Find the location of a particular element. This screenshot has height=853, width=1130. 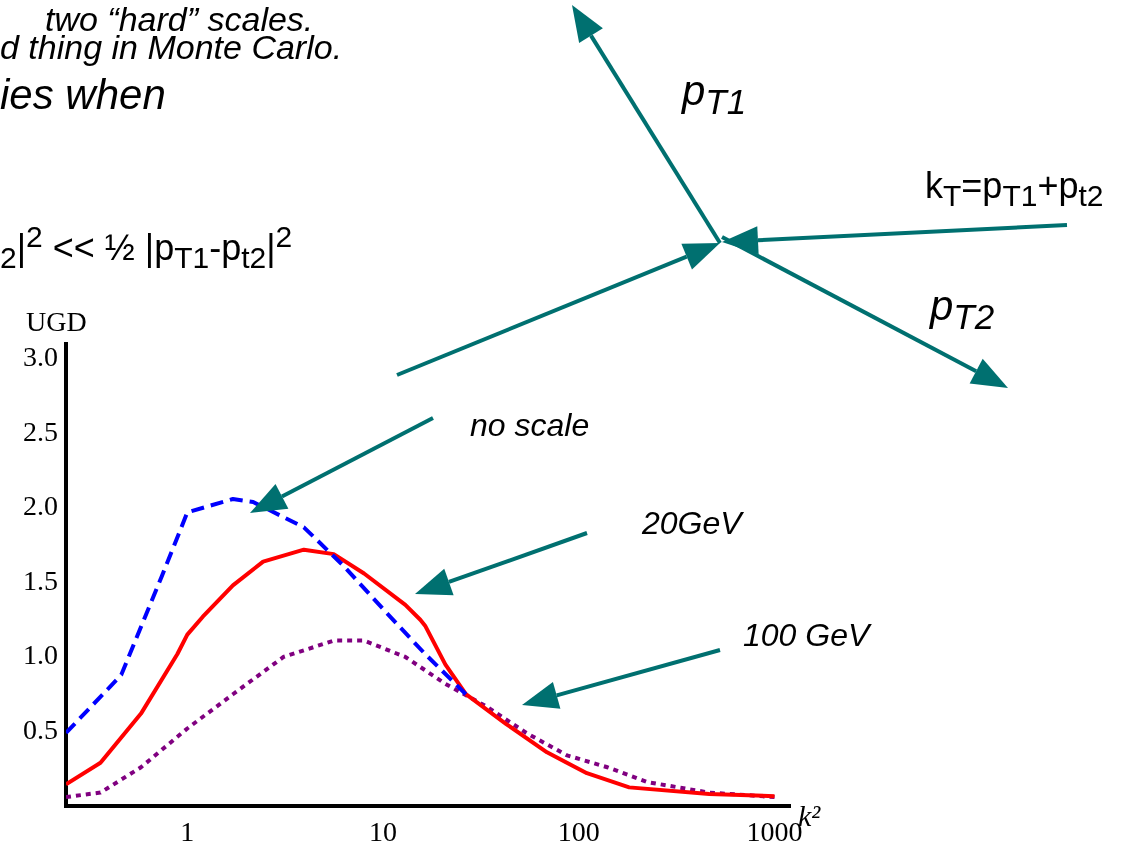

y-tick-label: 1.5 is located at coordinates (40, 580).